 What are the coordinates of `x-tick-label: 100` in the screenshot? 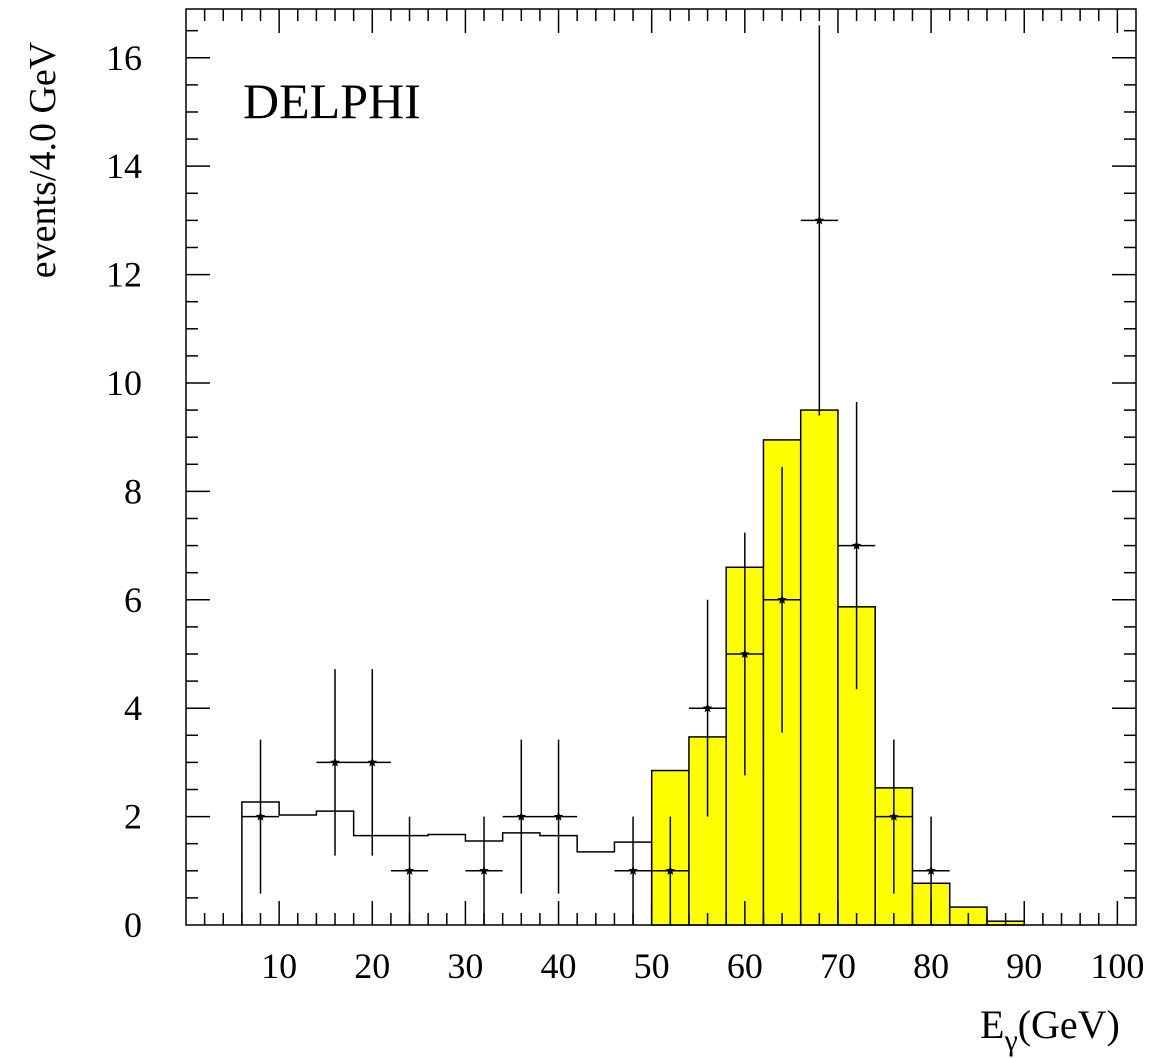 It's located at (1117, 966).